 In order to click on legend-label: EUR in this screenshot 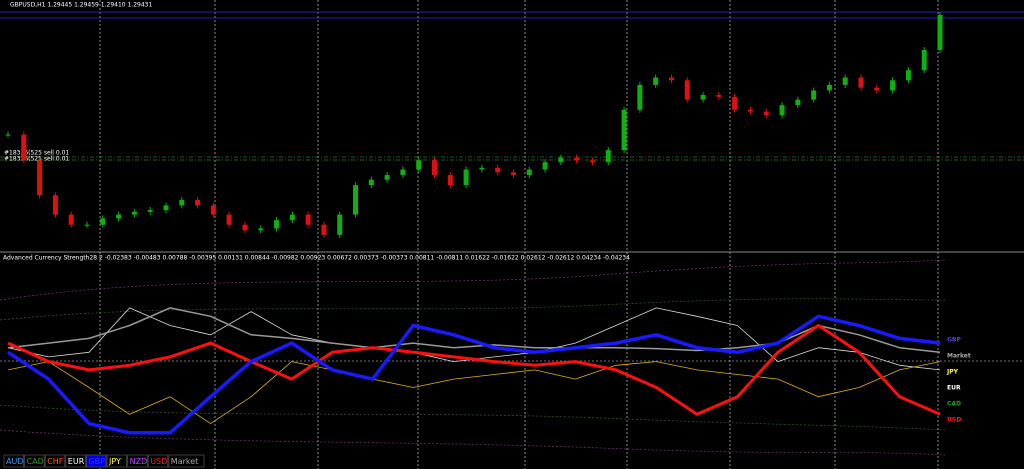, I will do `click(76, 461)`.